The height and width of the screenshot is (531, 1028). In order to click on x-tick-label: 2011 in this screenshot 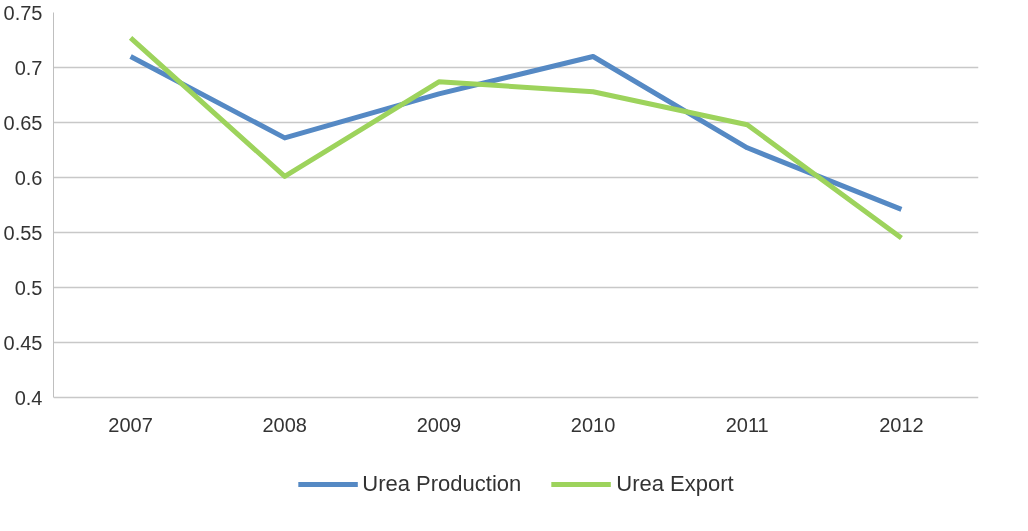, I will do `click(747, 424)`.